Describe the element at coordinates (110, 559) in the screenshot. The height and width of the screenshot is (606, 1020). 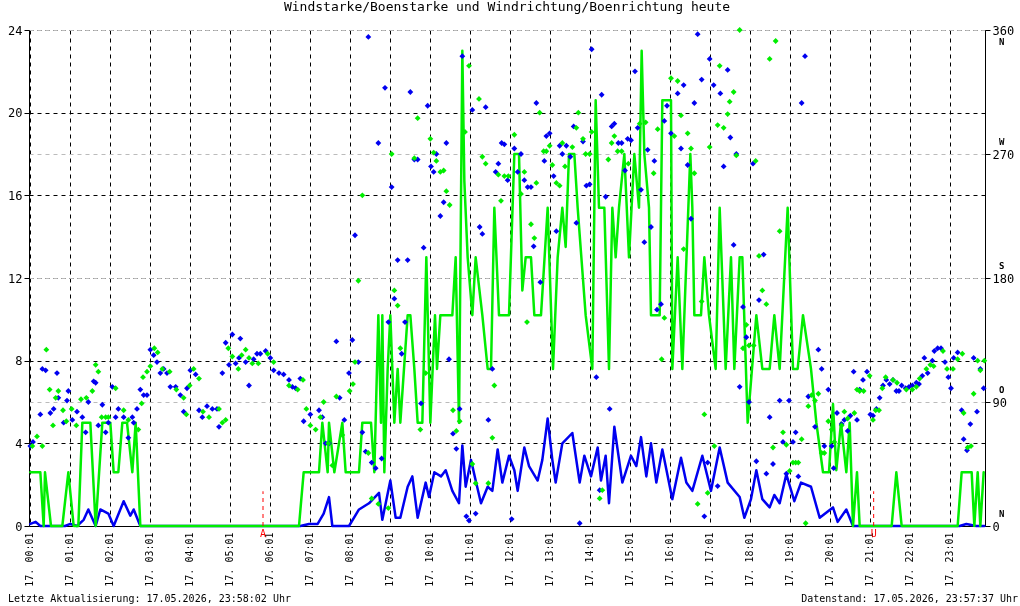
I see `x-tick-label: 17. 02:01` at that location.